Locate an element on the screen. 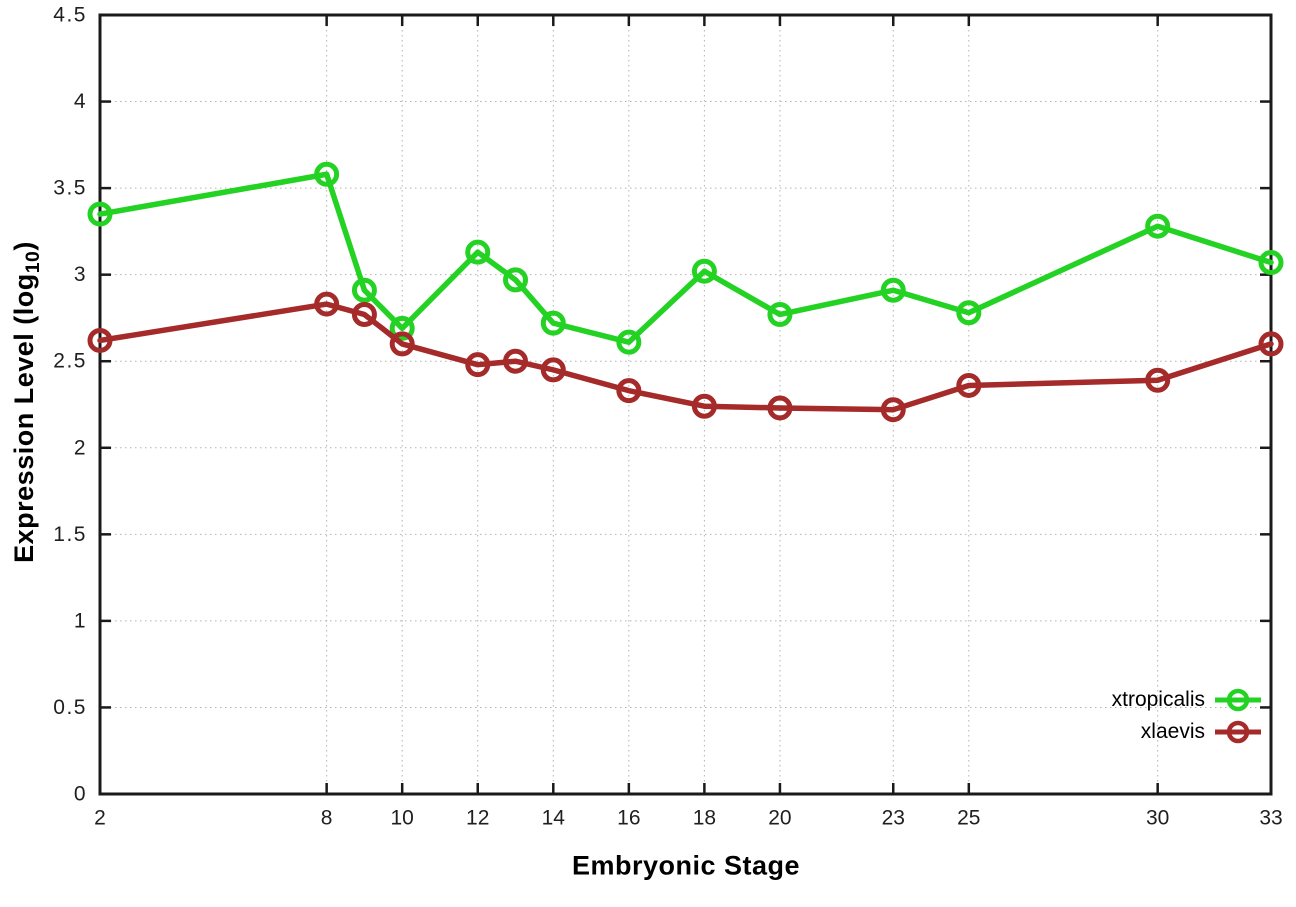 The height and width of the screenshot is (907, 1296). legend-item-xlaevis: xlaevis is located at coordinates (1201, 731).